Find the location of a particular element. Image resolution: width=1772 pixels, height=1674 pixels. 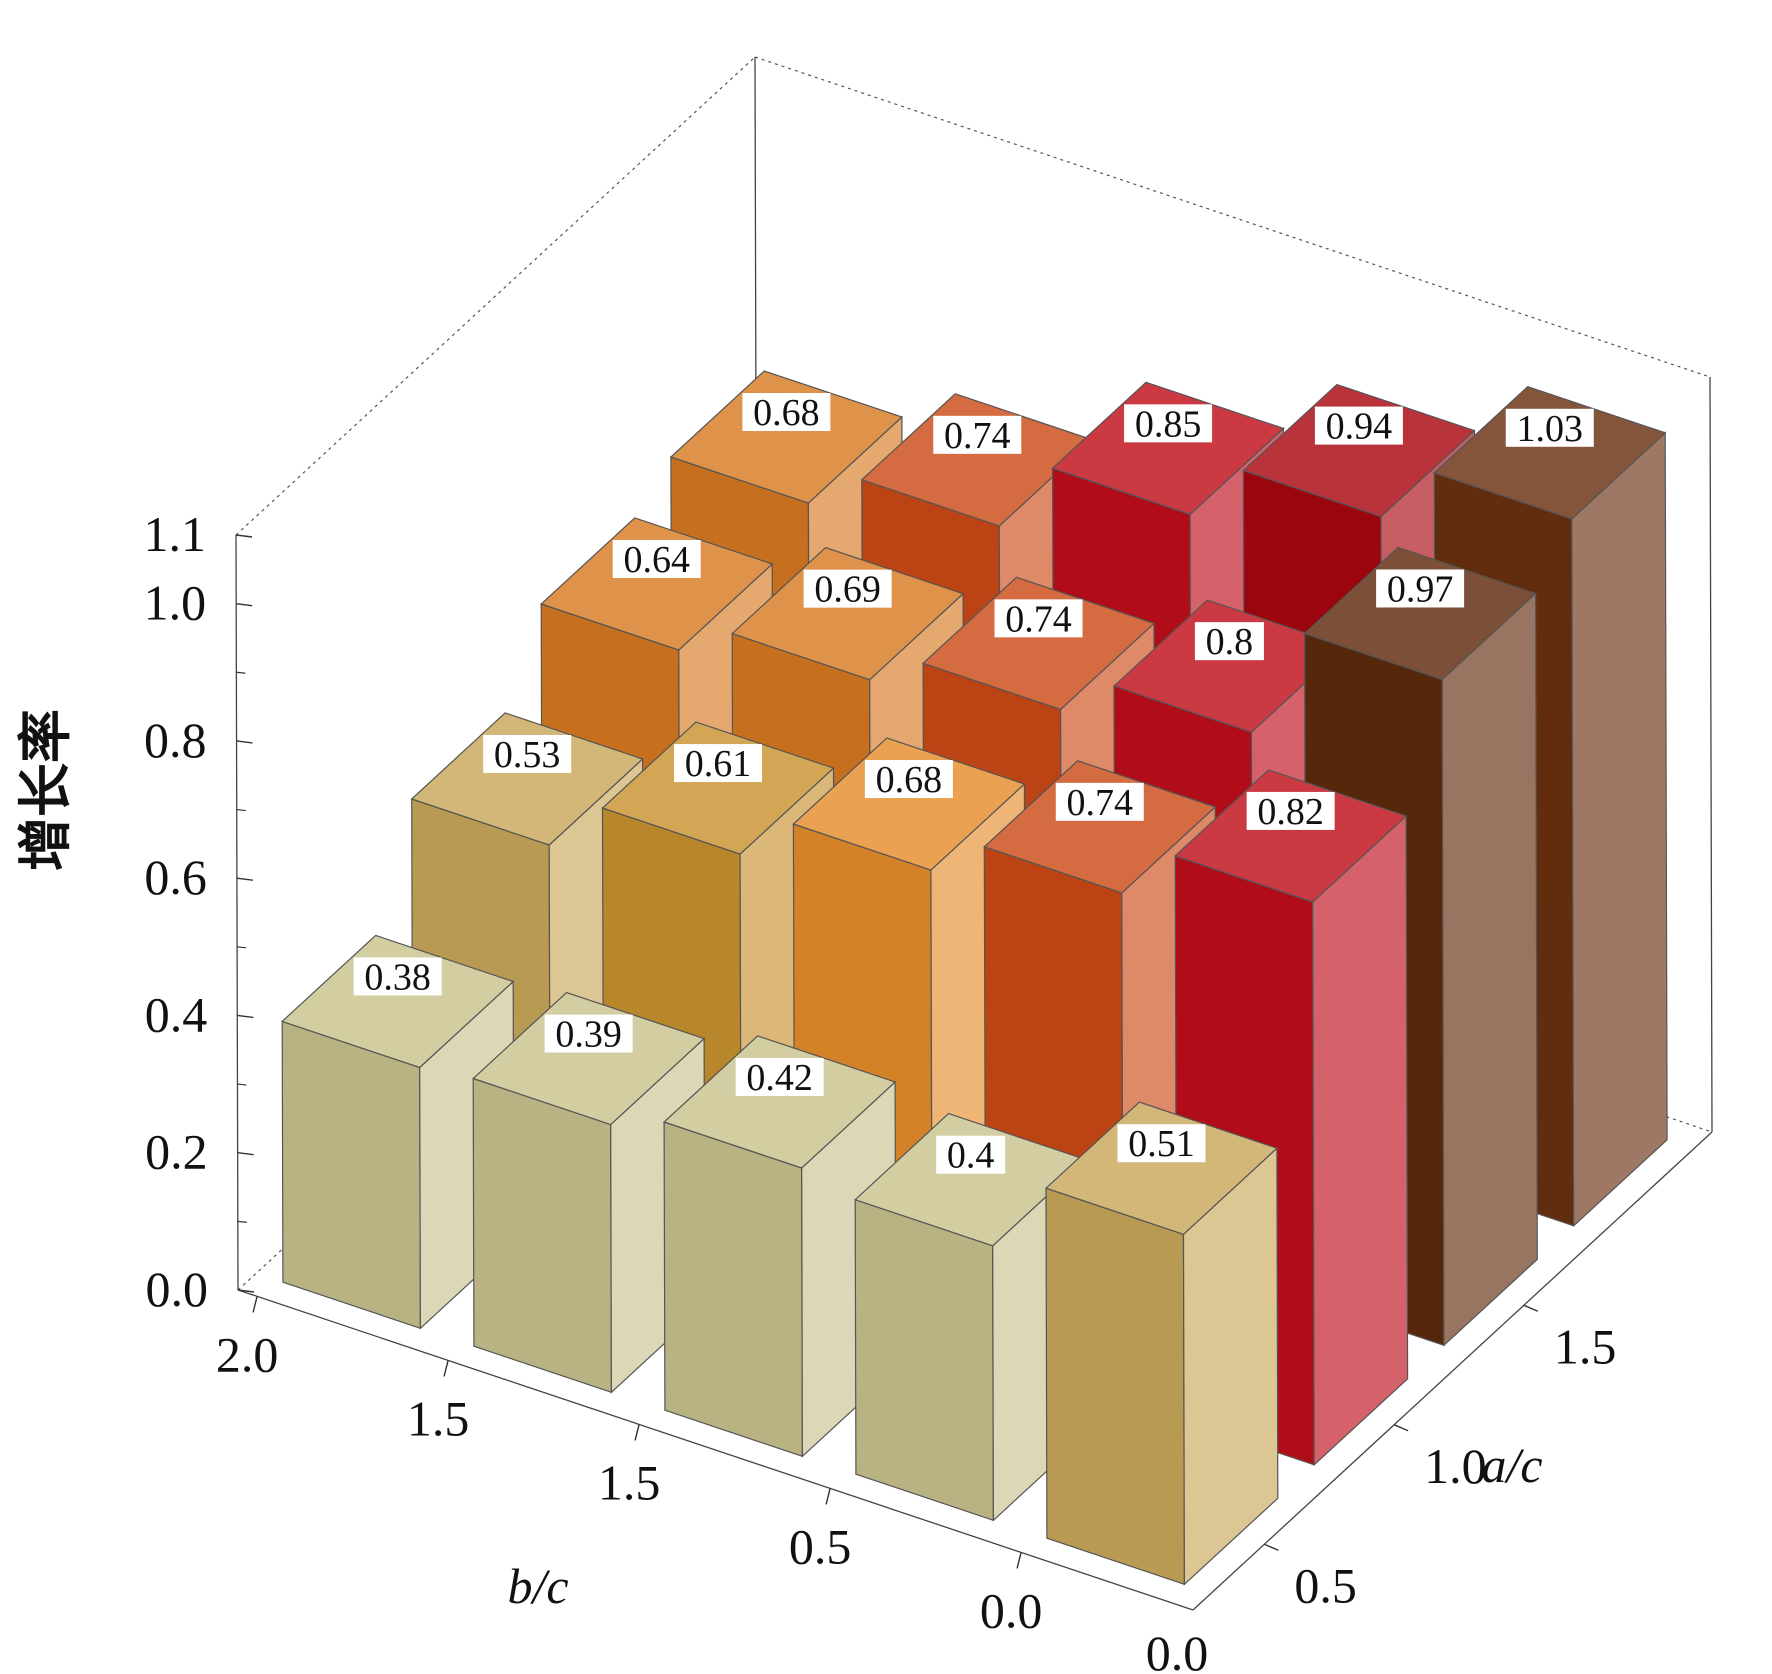

bar: 0.39 is located at coordinates (589, 1192).